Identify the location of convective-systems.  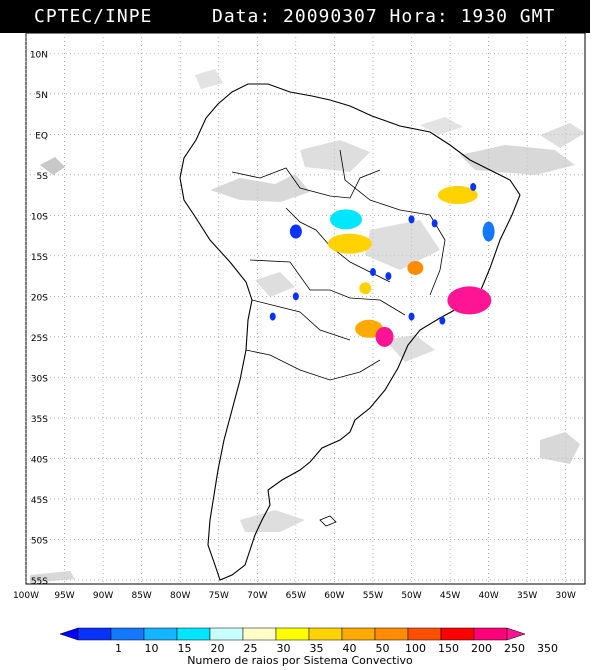
(382, 264).